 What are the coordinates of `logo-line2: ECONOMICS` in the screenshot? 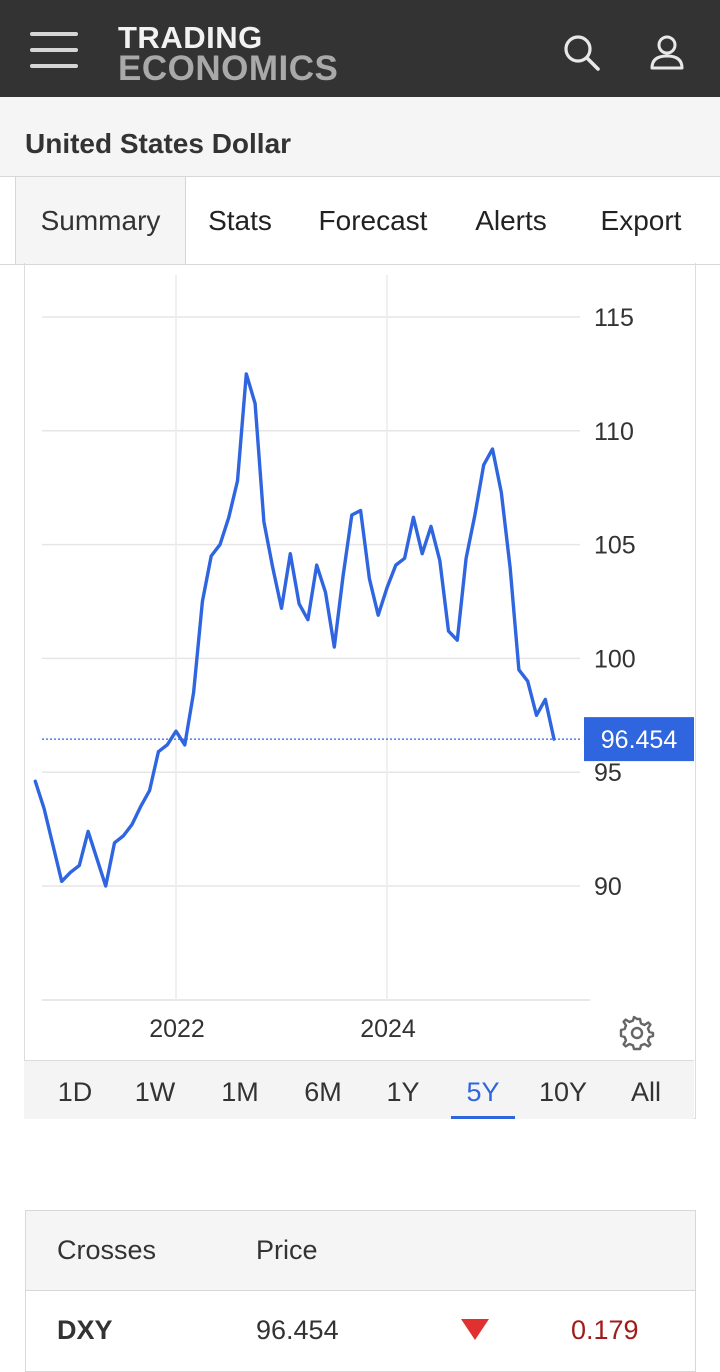 It's located at (228, 68).